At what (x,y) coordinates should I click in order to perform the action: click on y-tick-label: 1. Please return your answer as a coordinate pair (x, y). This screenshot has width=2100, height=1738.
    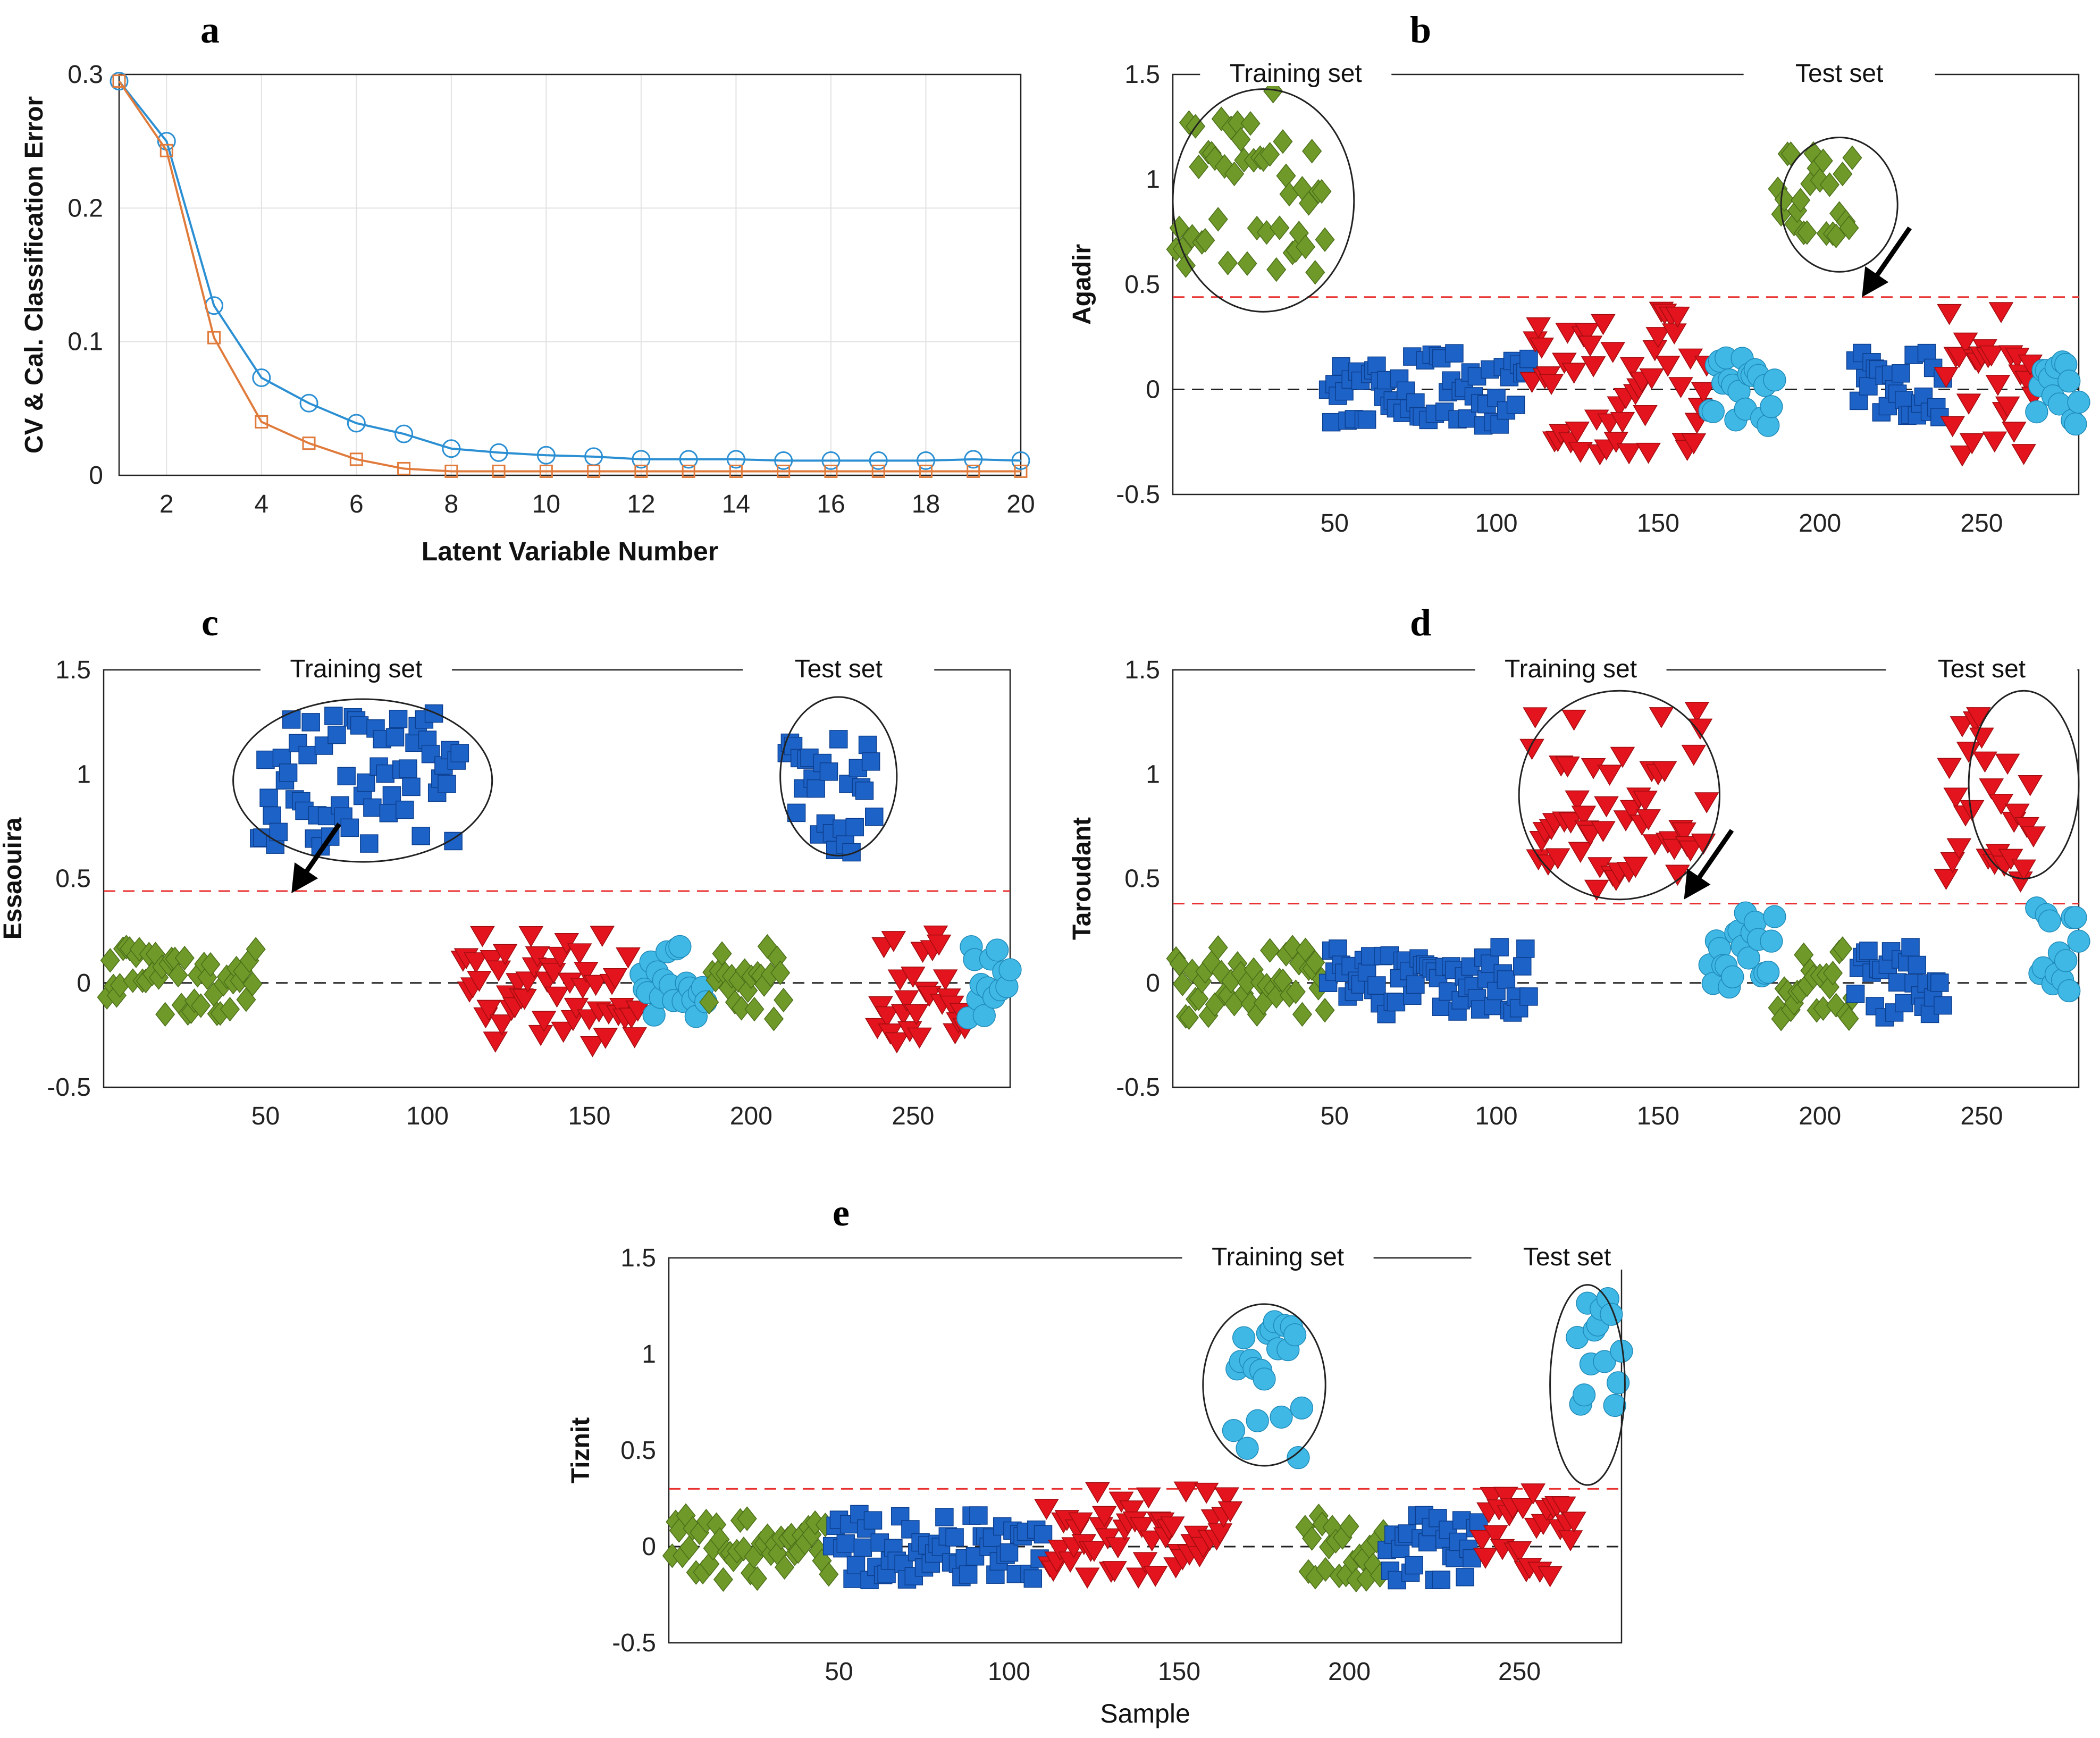
    Looking at the image, I should click on (1153, 774).